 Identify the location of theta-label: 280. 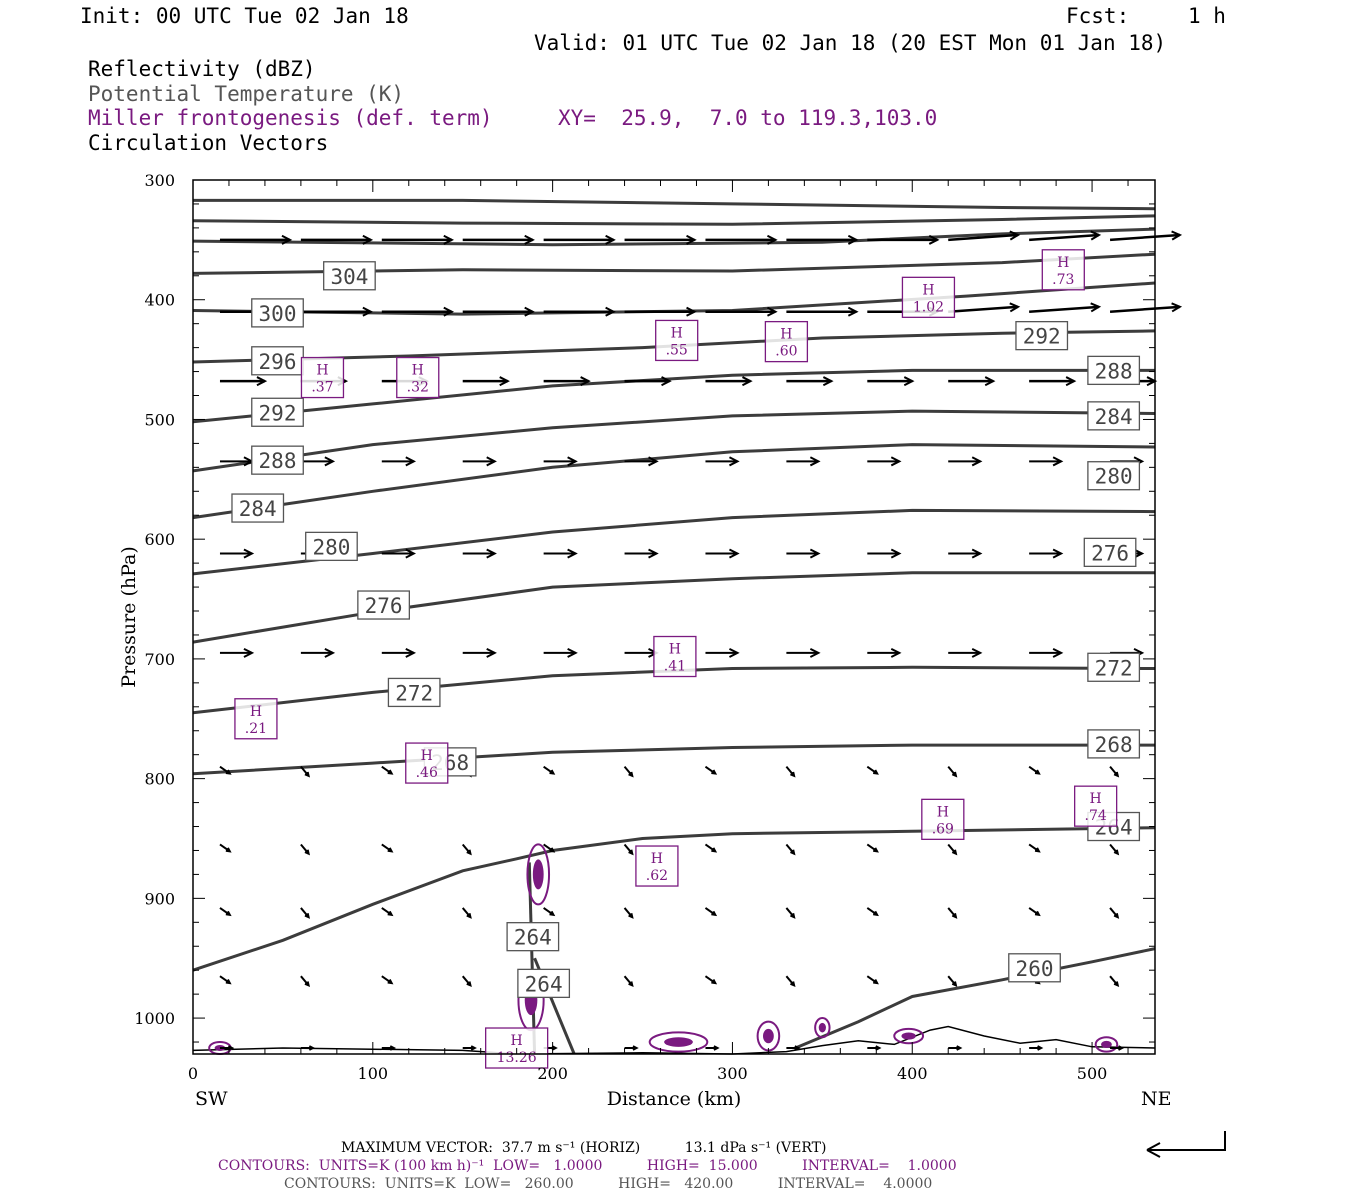
(331, 547).